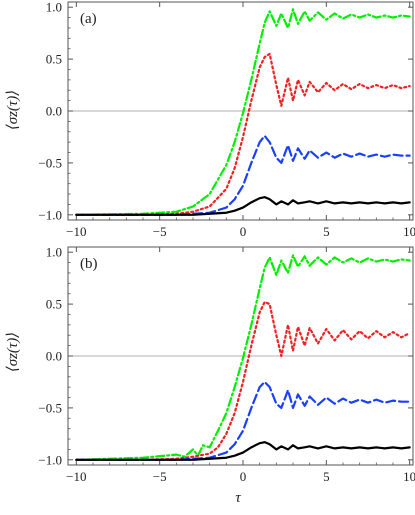  What do you see at coordinates (89, 264) in the screenshot?
I see `panel-b-label: (b)` at bounding box center [89, 264].